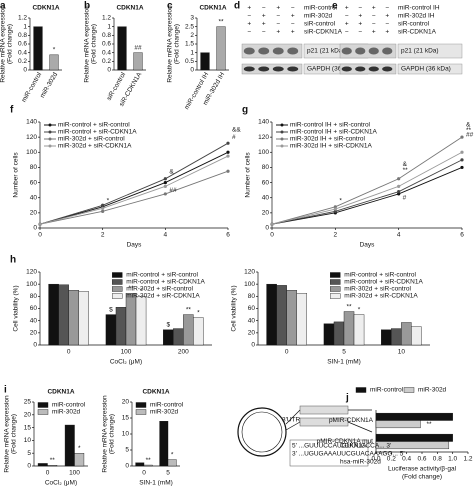 The width and height of the screenshot is (474, 495). I want to click on blot-strip, so click(368, 51).